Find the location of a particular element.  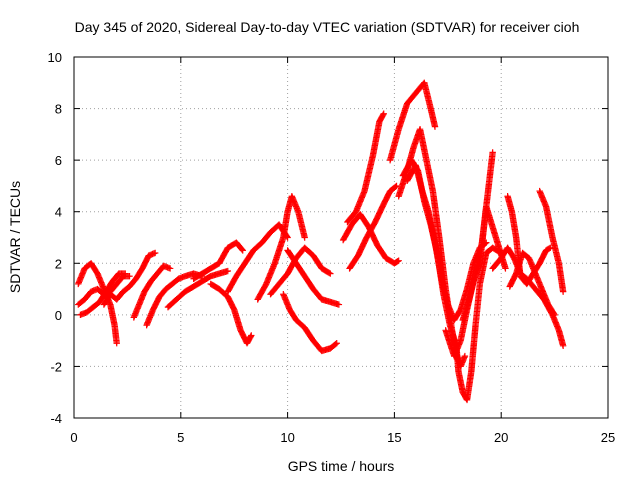

series-track-g is located at coordinates (197, 289).